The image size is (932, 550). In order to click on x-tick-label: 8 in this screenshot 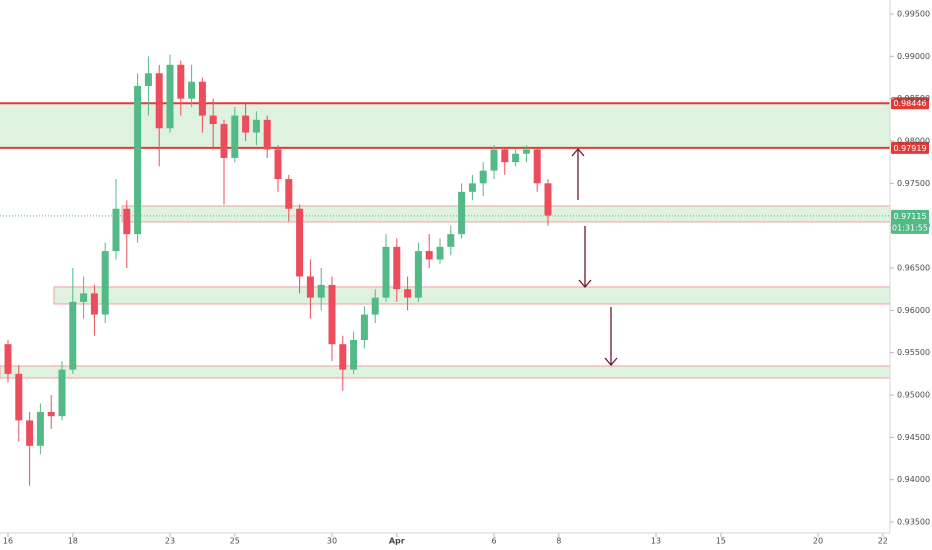, I will do `click(558, 541)`.